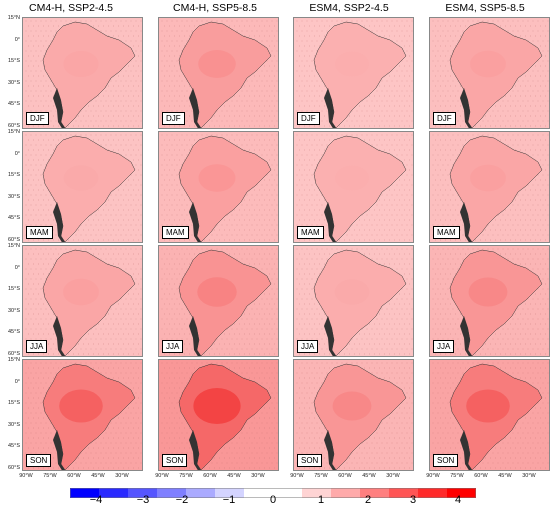  What do you see at coordinates (368, 500) in the screenshot?
I see `colorbar-tick-label: 2` at bounding box center [368, 500].